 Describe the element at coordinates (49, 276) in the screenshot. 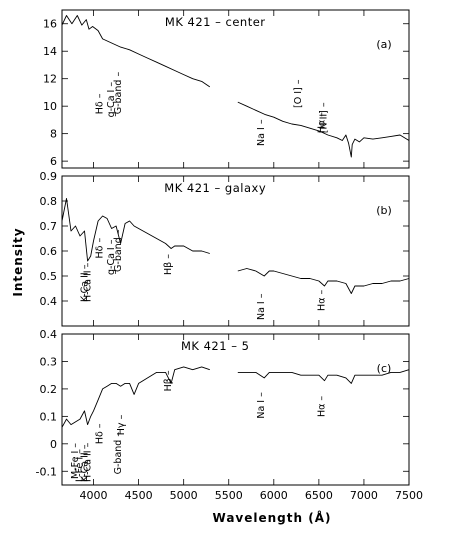

I see `y-tick-label: 0.5` at that location.